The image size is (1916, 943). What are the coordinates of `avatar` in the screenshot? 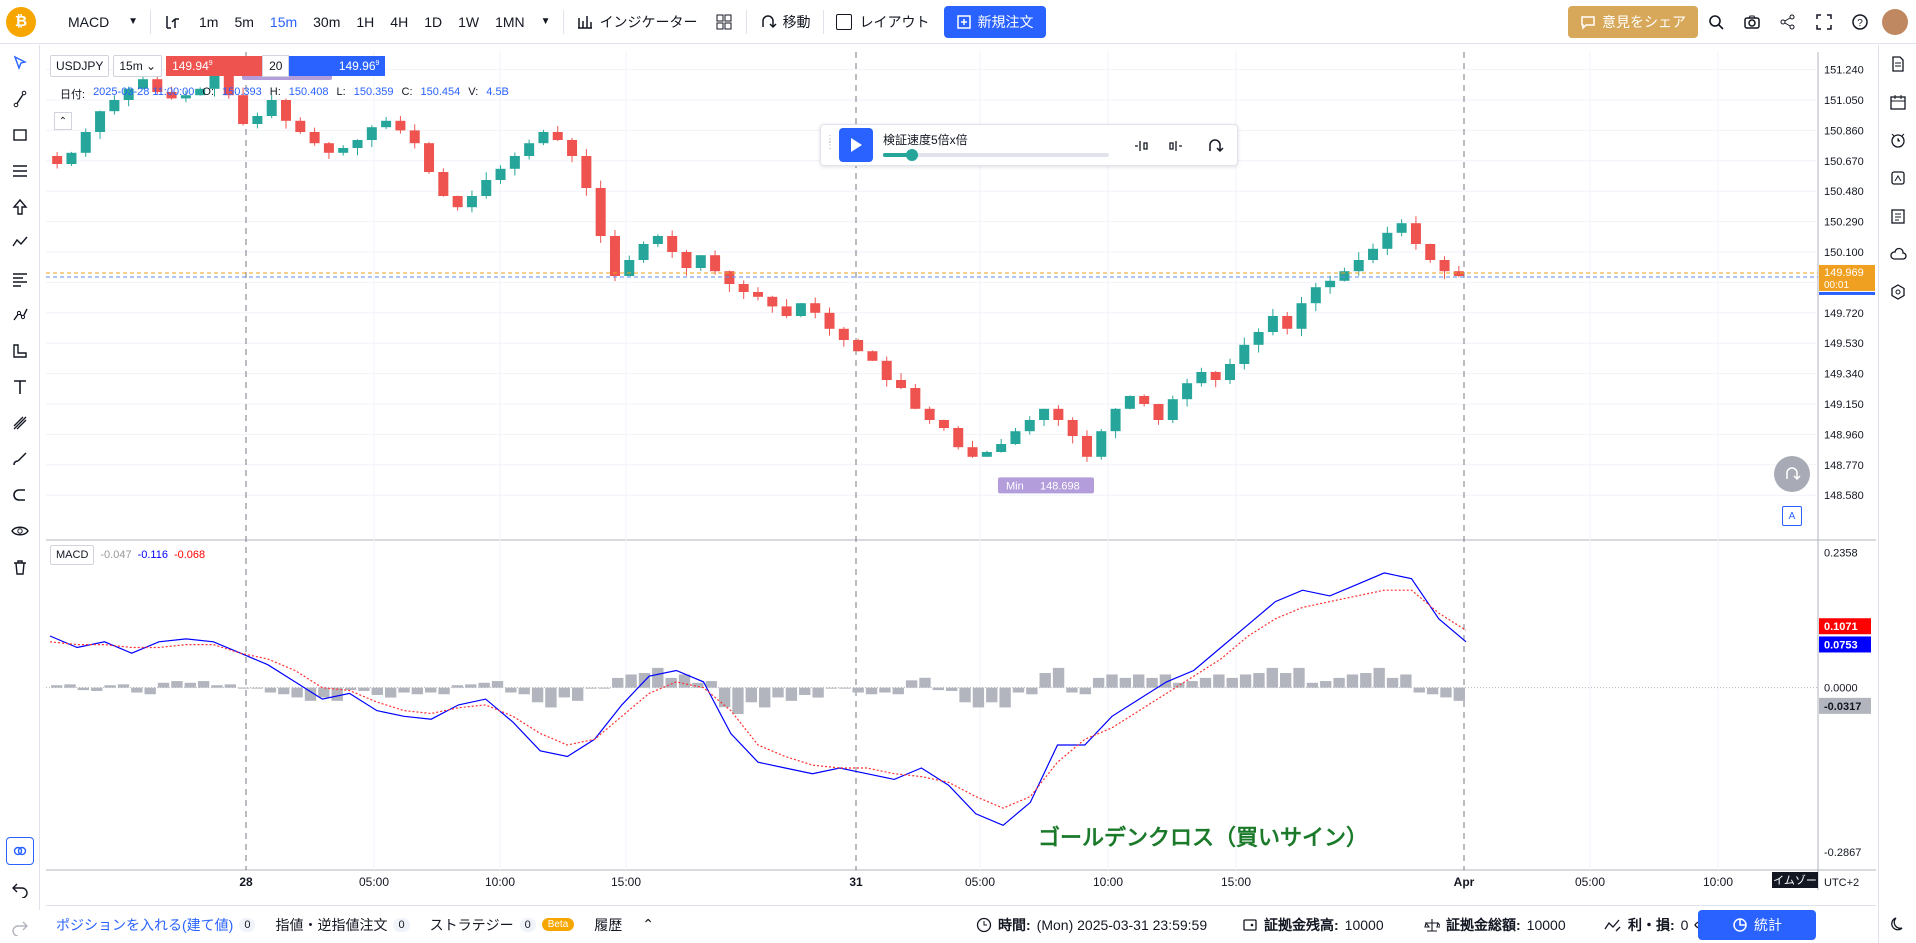 It's located at (1895, 21).